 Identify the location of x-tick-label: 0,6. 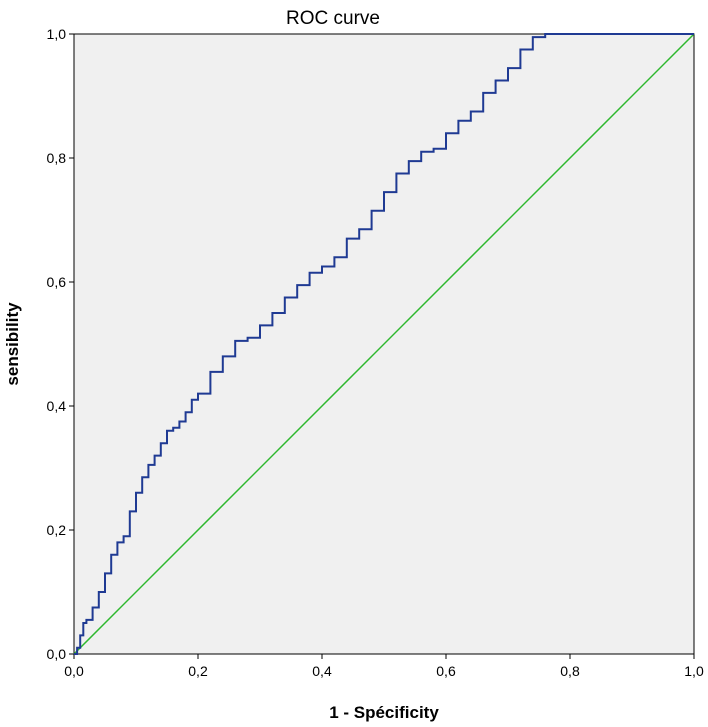
(446, 671).